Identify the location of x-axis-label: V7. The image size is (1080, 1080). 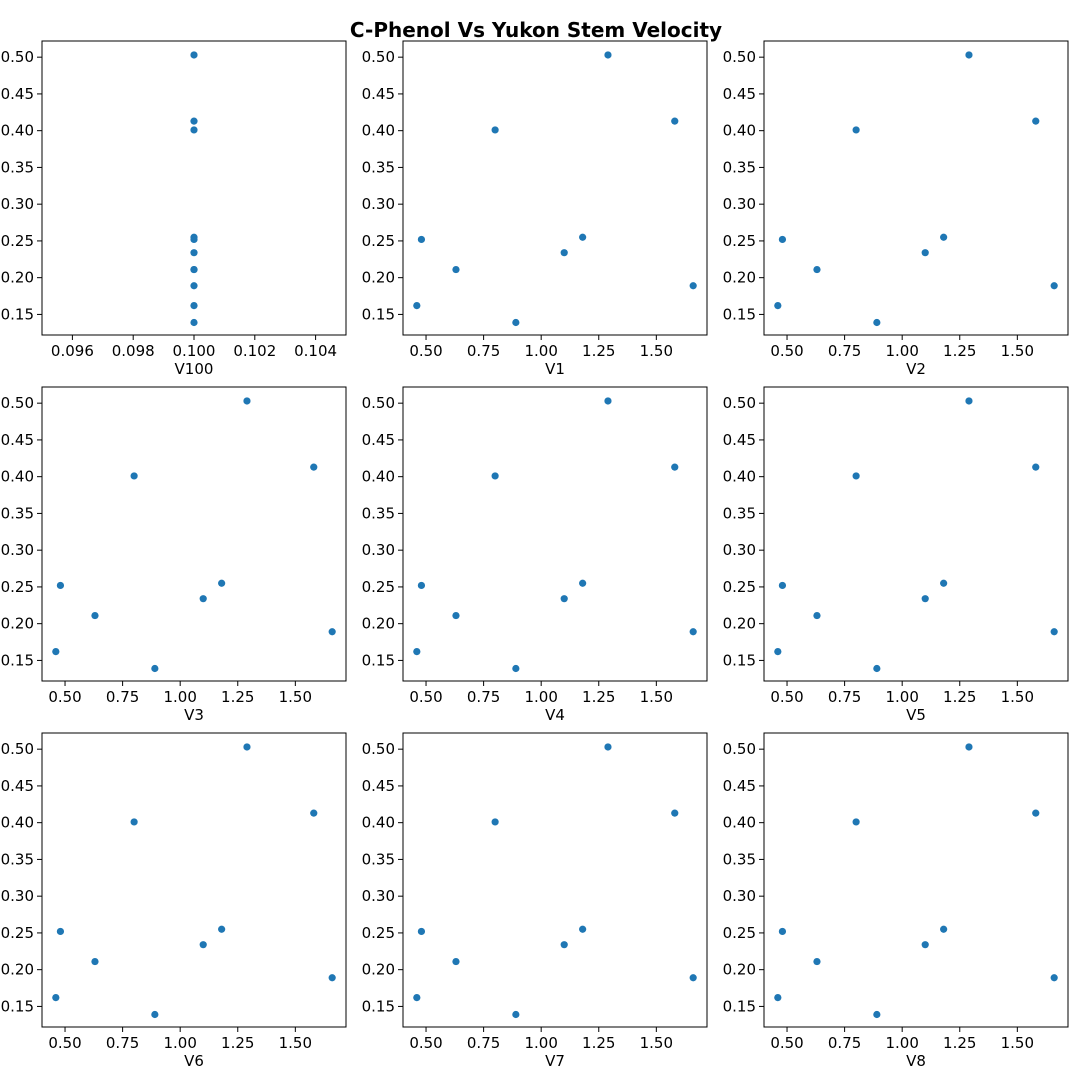
(555, 1061).